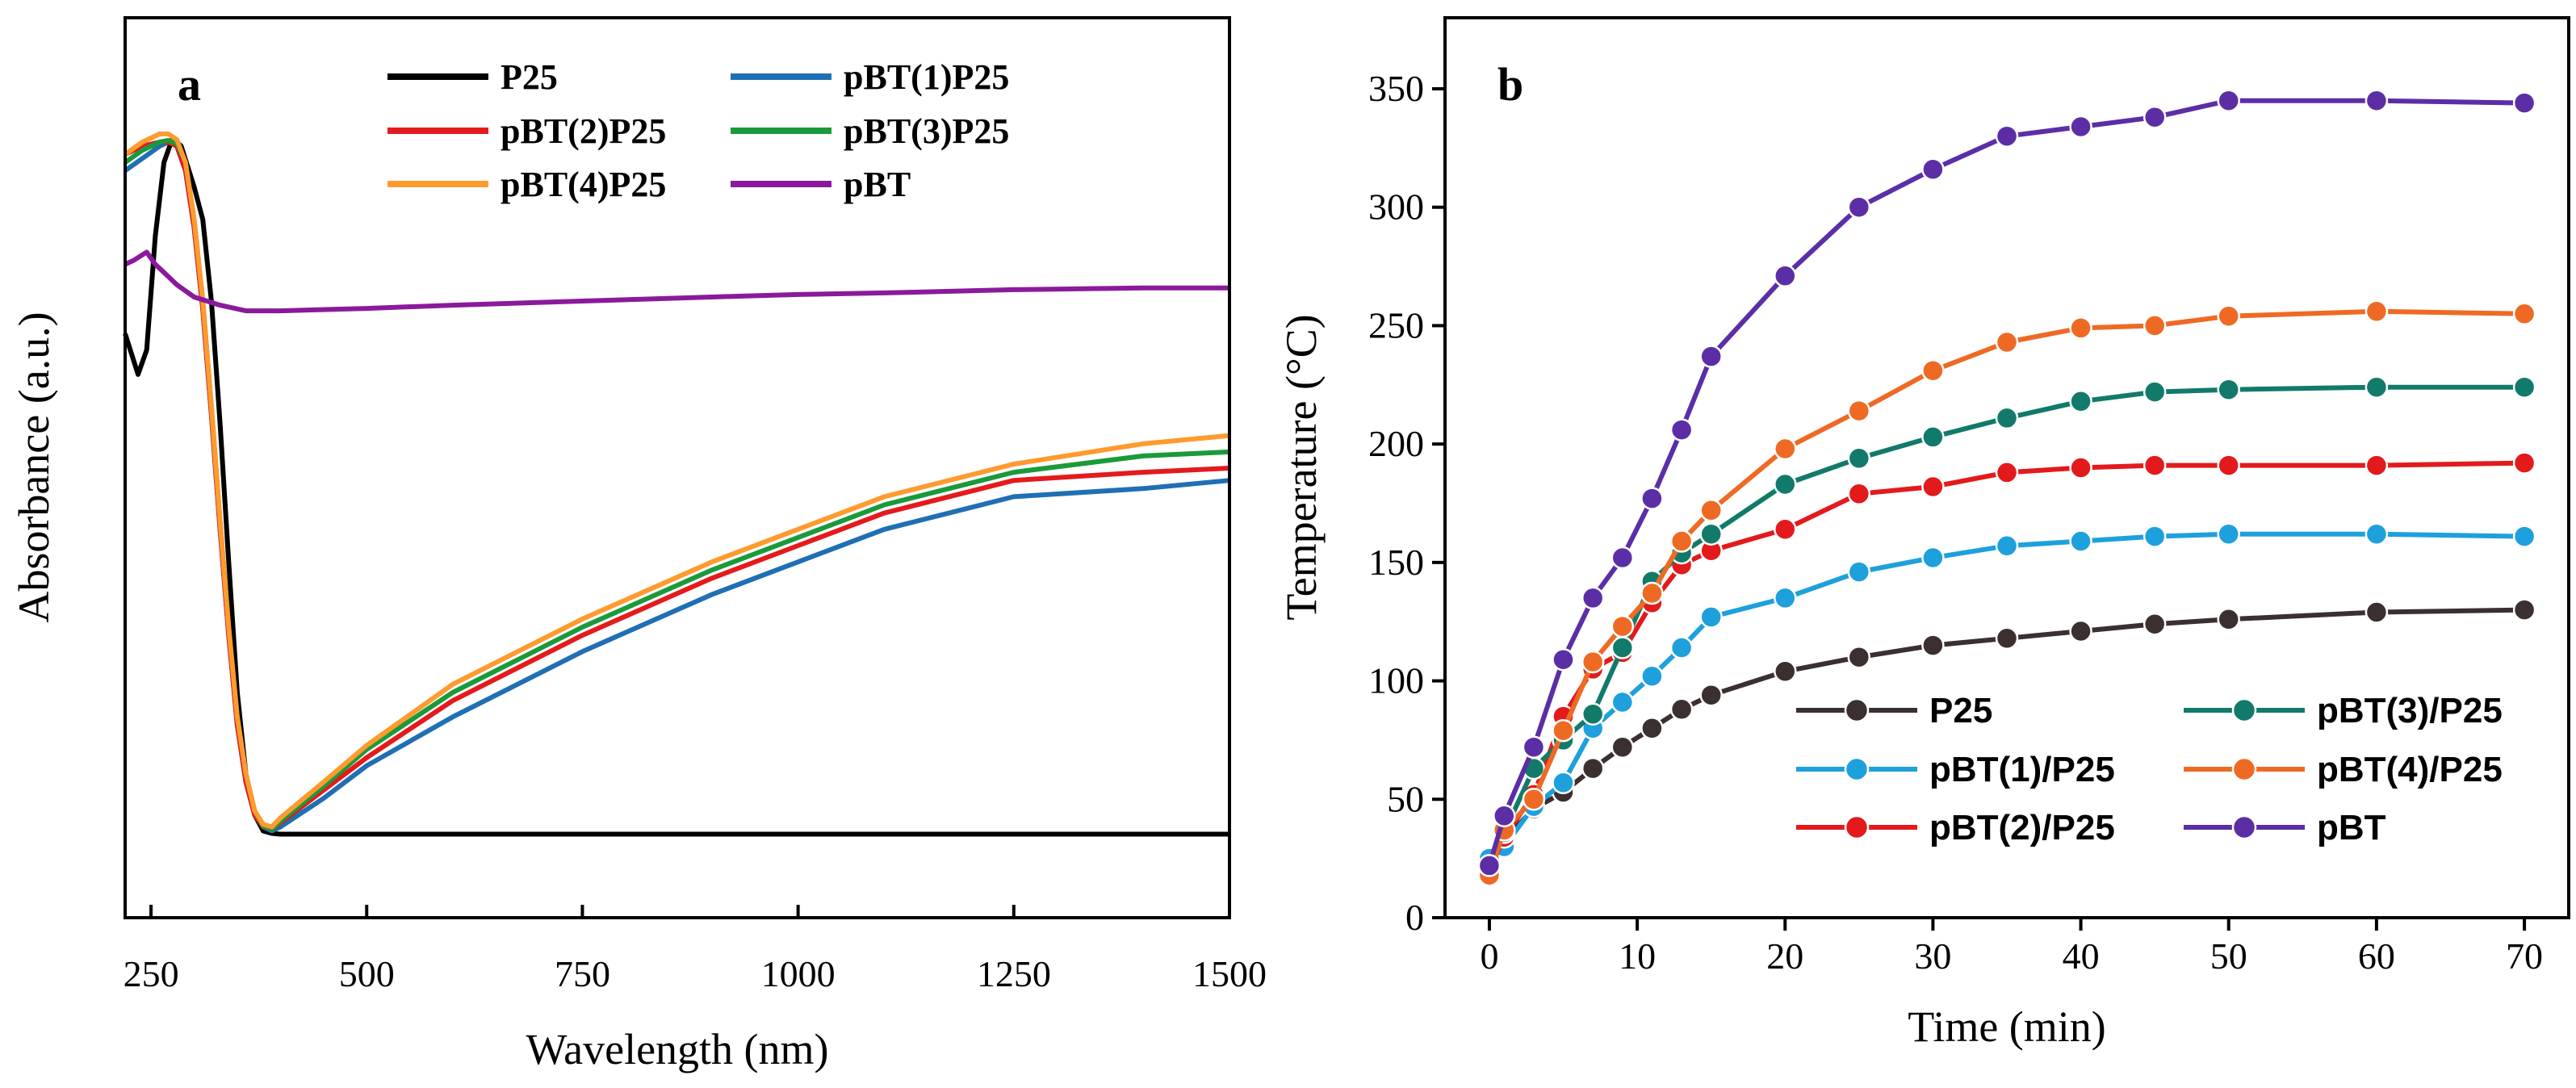  What do you see at coordinates (677, 1049) in the screenshot?
I see `panel-a-x-axis-title: Wavelength (nm)` at bounding box center [677, 1049].